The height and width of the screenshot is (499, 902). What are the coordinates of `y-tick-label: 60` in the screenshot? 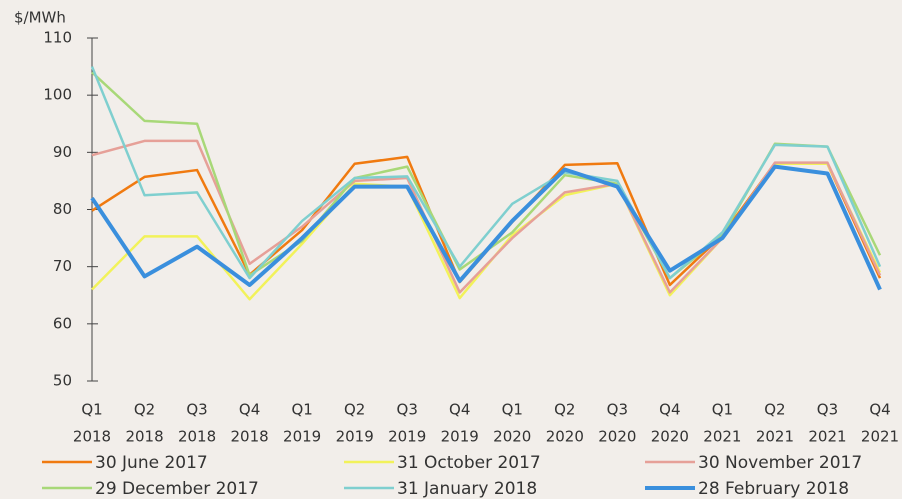 It's located at (62, 323).